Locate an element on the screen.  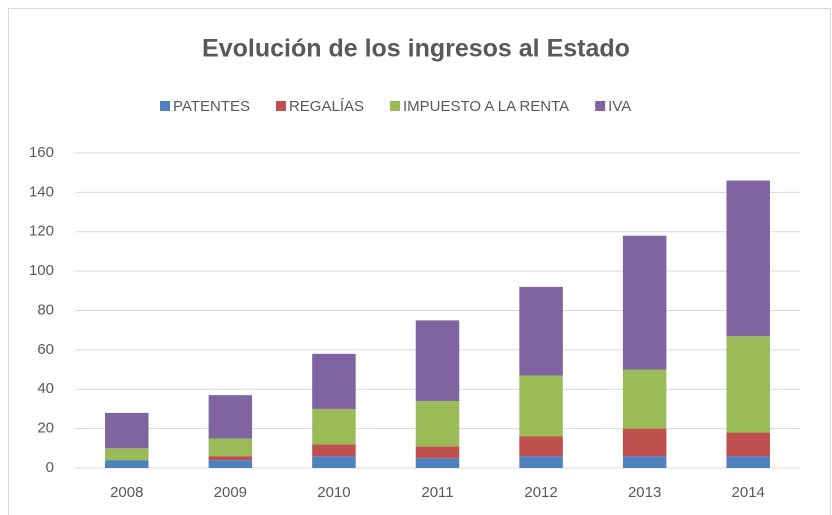
x-tick-label: 2012 is located at coordinates (540, 492).